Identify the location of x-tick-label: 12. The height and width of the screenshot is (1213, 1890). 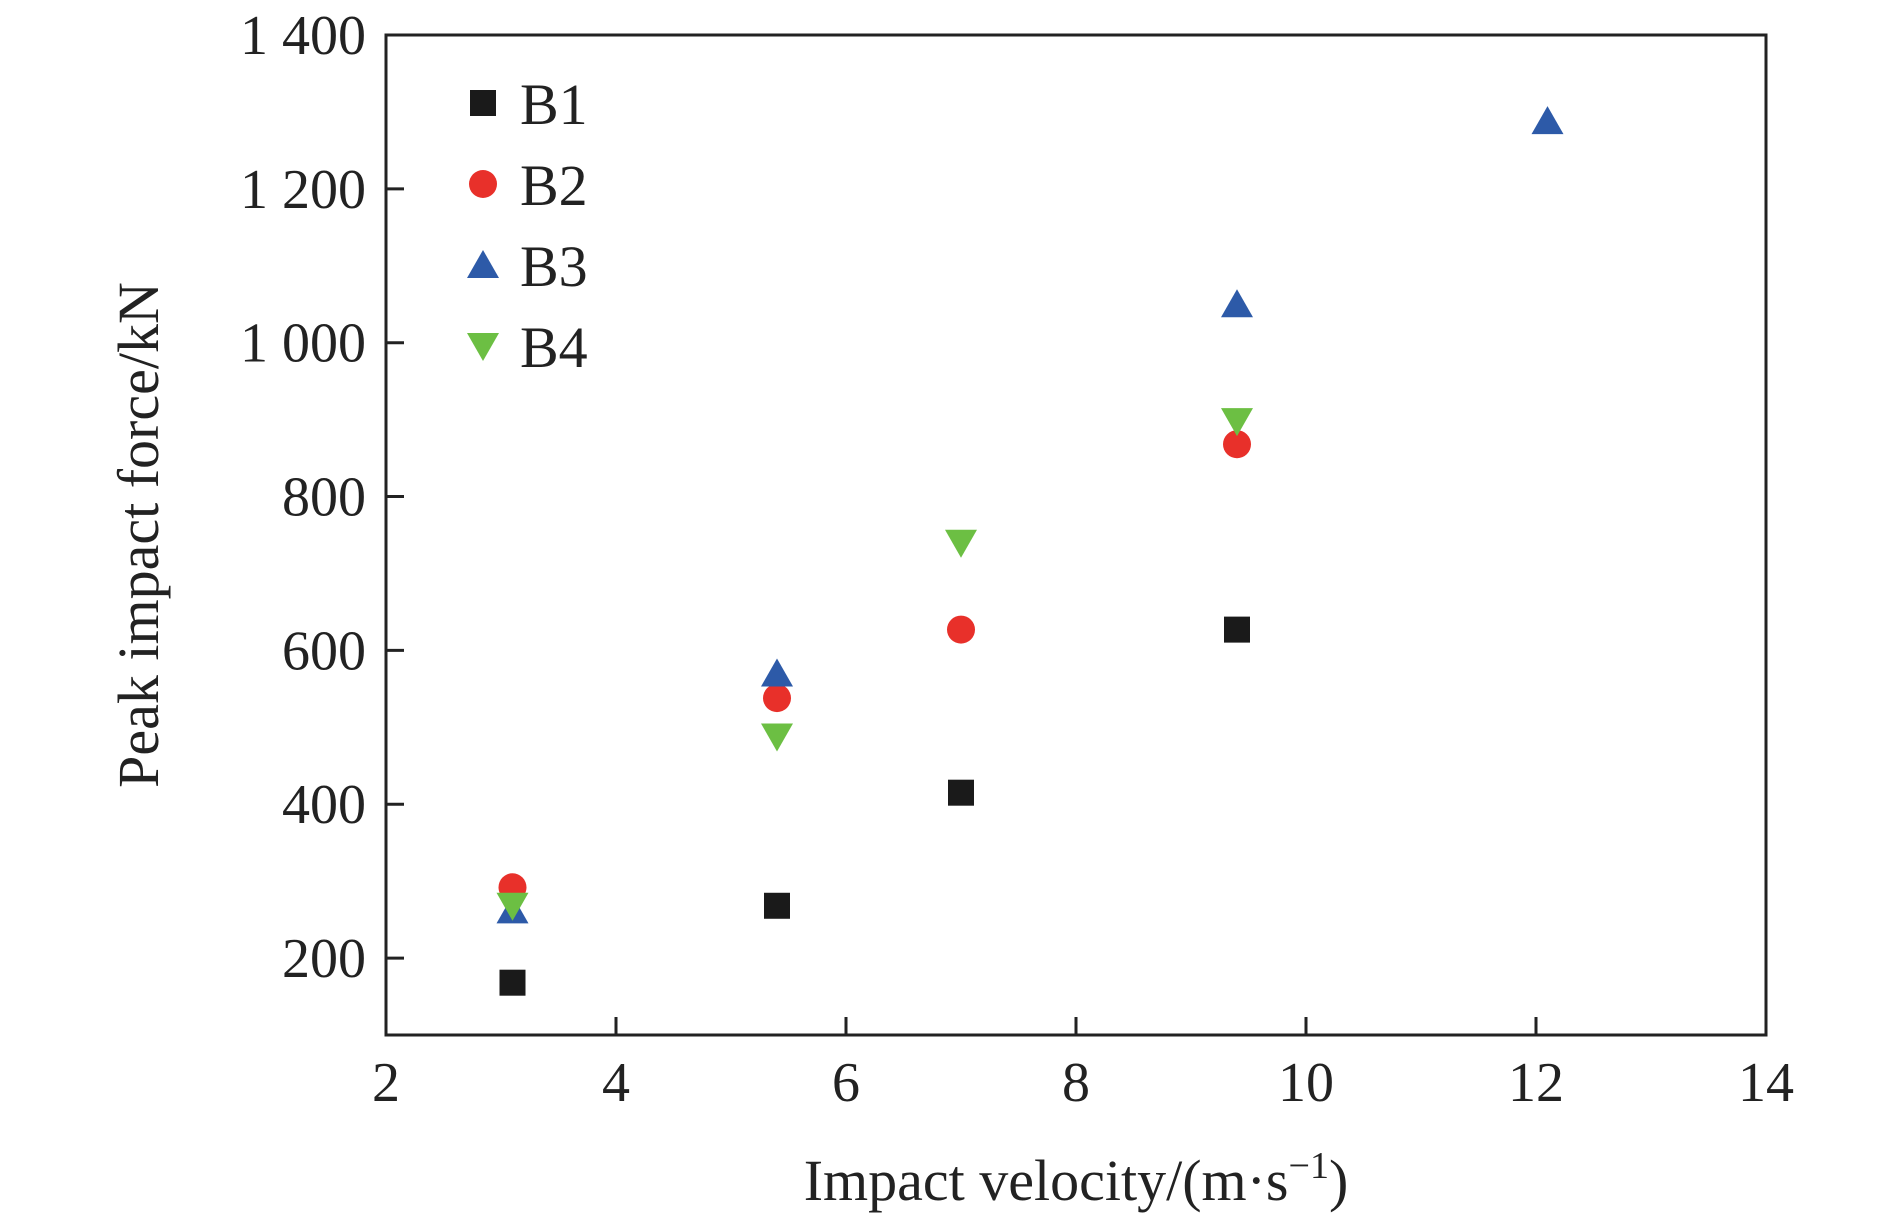
(1536, 1083).